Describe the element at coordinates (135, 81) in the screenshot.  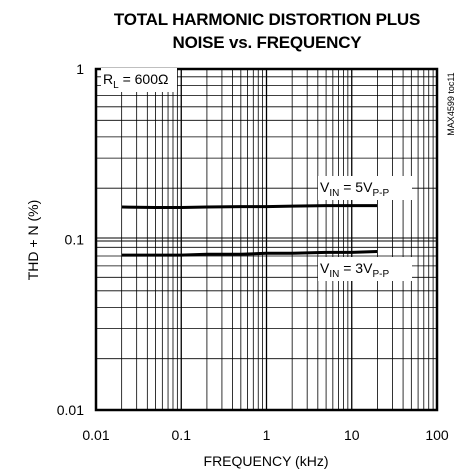
I see `load-resistance-label: RL = 600Ω` at that location.